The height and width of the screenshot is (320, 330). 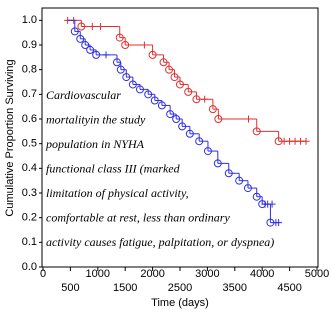 I want to click on x-tick-label: 2500, so click(x=180, y=288).